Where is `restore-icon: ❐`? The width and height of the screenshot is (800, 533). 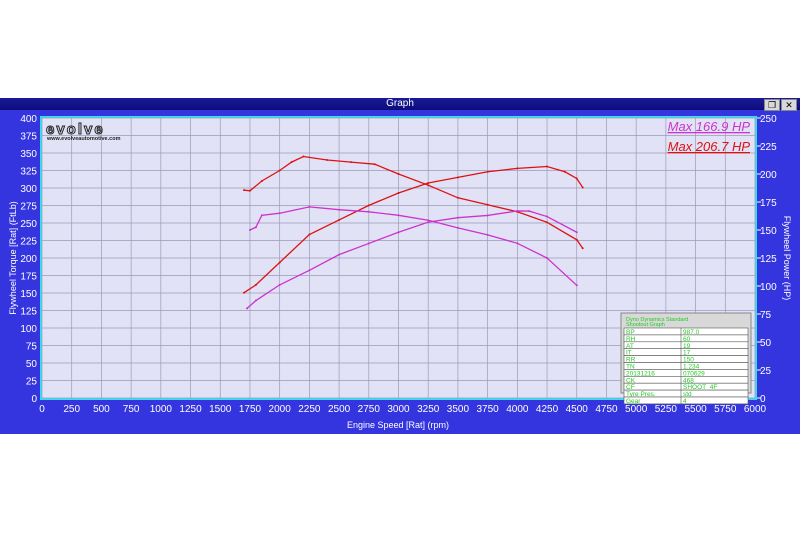 restore-icon: ❐ is located at coordinates (772, 105).